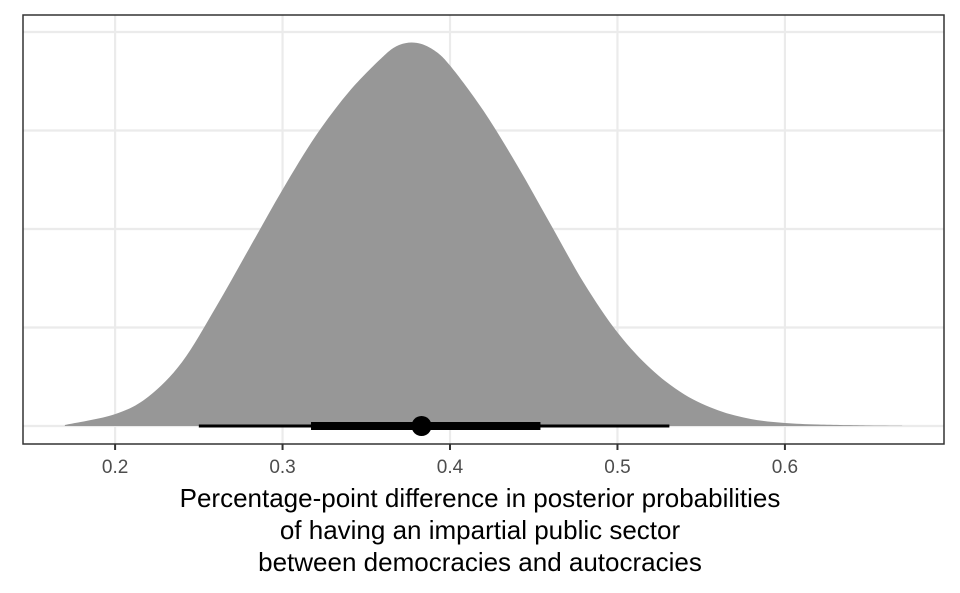  Describe the element at coordinates (115, 467) in the screenshot. I see `x-tick-label: 0.2` at that location.